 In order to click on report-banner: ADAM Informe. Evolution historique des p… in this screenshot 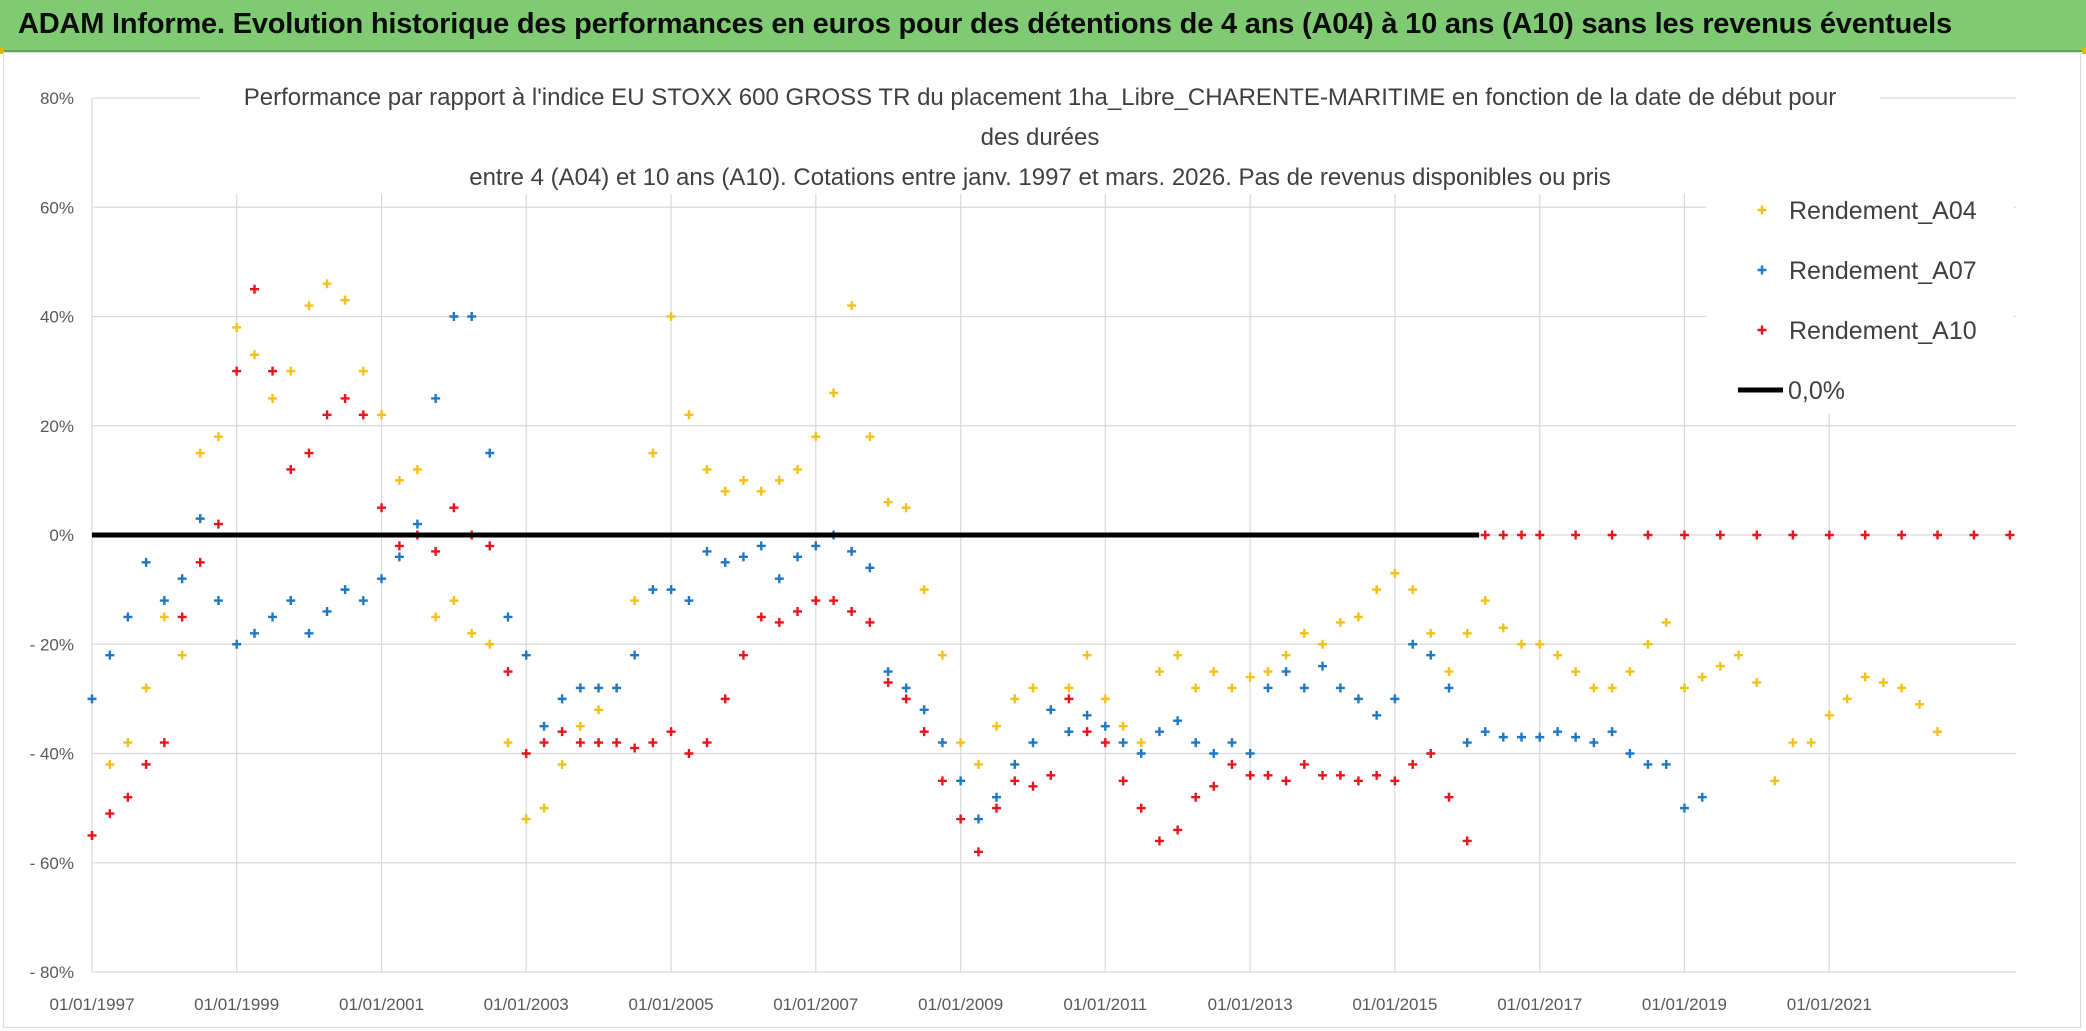, I will do `click(1043, 26)`.